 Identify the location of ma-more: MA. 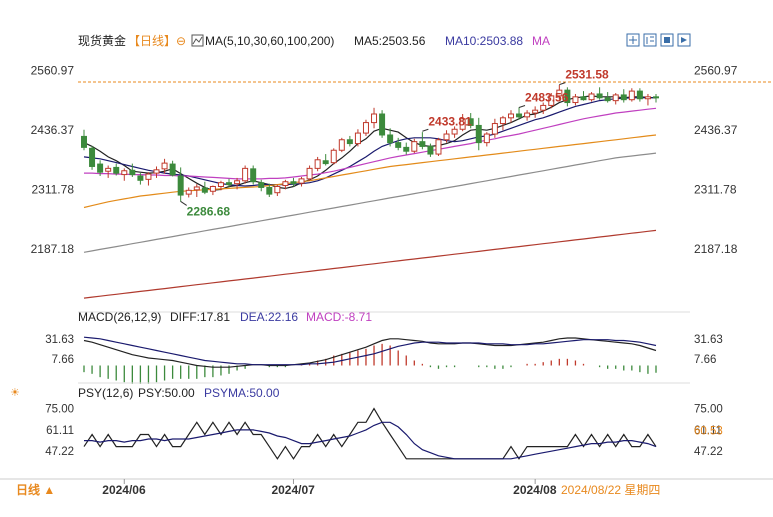
(541, 41).